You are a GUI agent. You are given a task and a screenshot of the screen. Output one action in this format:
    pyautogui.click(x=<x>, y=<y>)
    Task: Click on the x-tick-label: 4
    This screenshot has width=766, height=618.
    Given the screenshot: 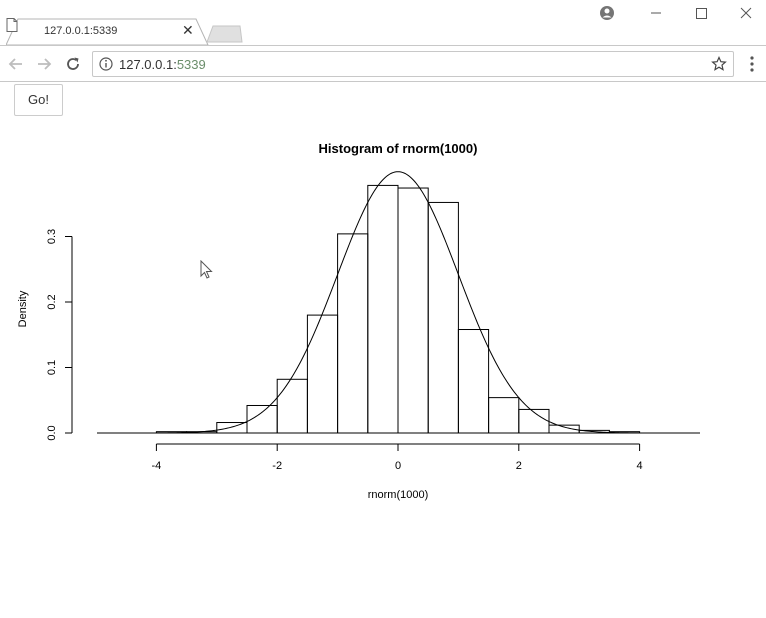 What is the action you would take?
    pyautogui.click(x=640, y=466)
    